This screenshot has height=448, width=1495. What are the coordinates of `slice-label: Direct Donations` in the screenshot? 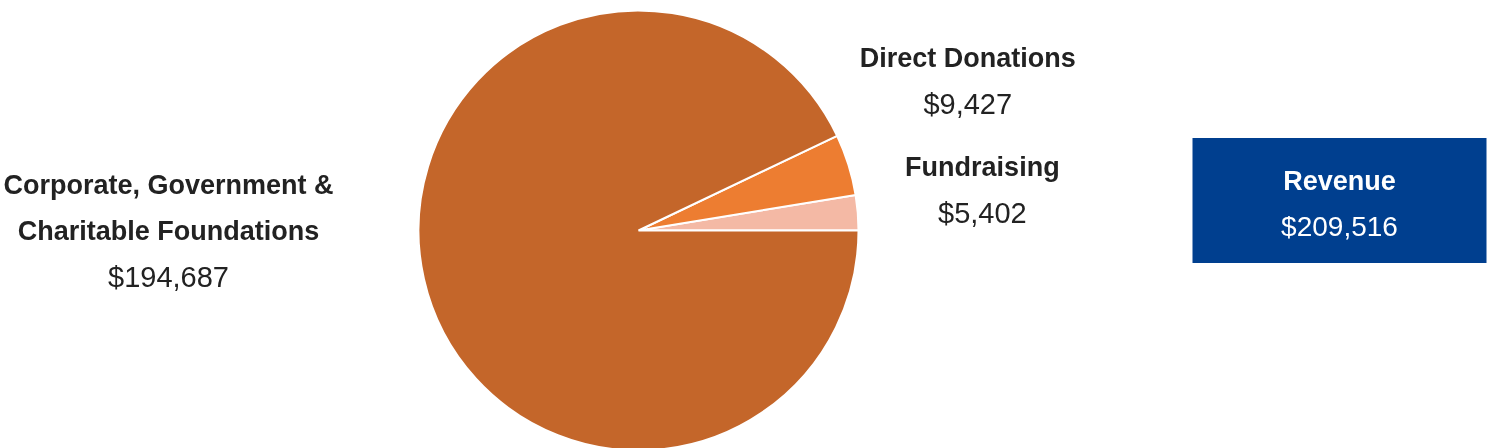 It's located at (967, 58).